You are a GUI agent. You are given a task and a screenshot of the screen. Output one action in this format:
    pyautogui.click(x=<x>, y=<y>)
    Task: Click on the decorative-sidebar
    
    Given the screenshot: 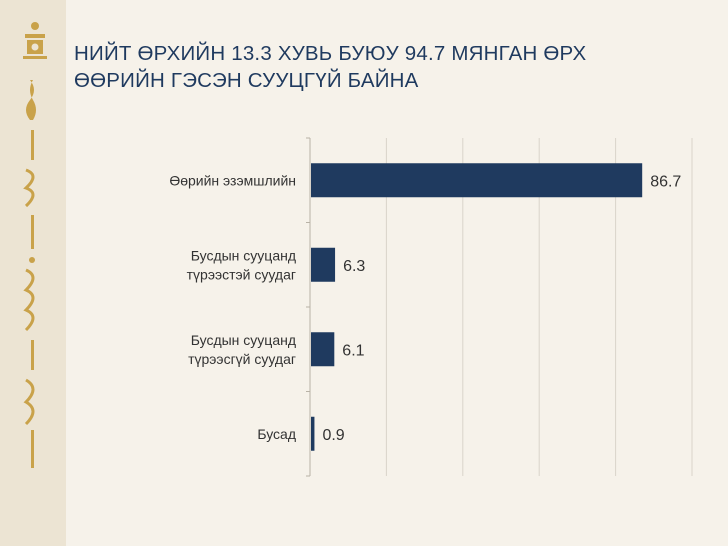 What is the action you would take?
    pyautogui.click(x=33, y=273)
    